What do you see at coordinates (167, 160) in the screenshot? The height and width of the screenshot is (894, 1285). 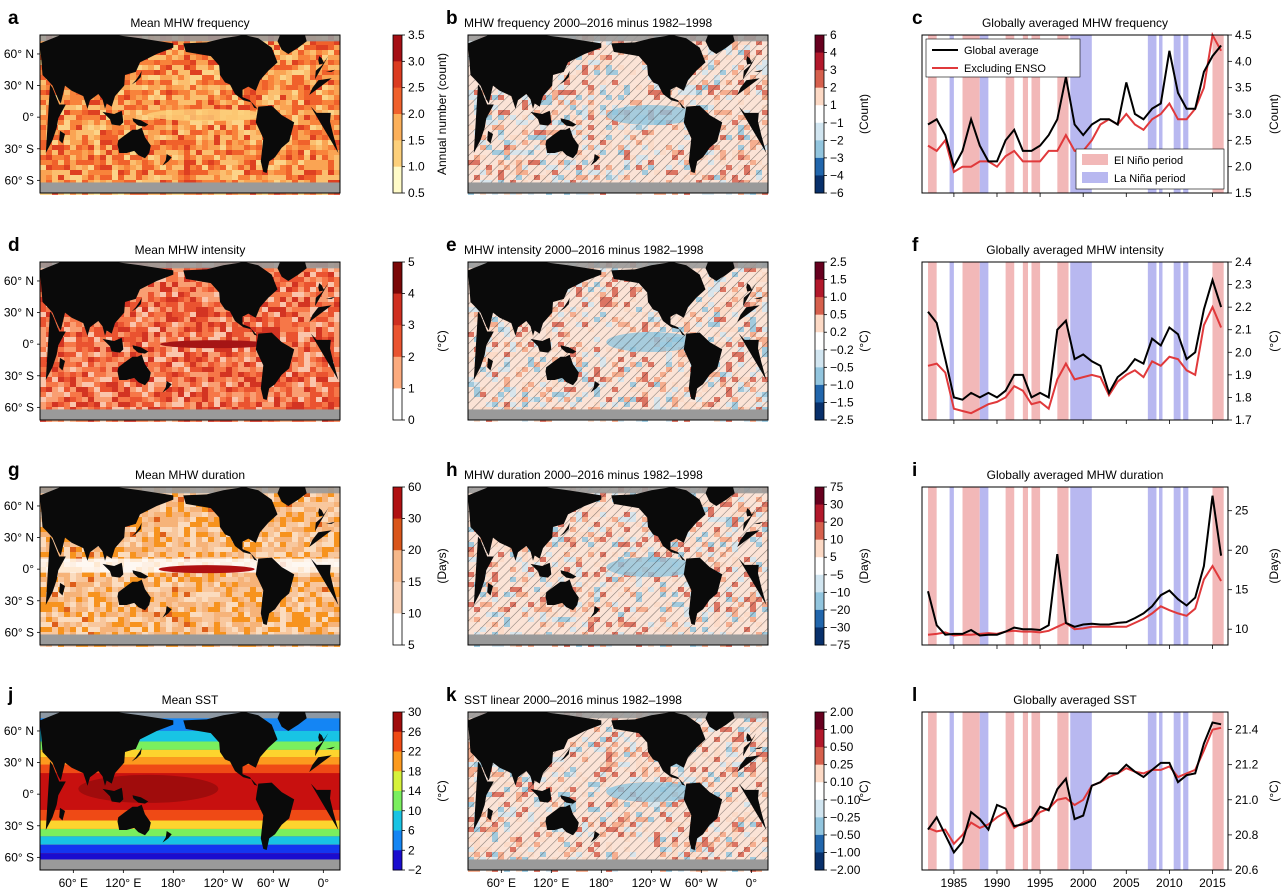 I see `land-nz` at bounding box center [167, 160].